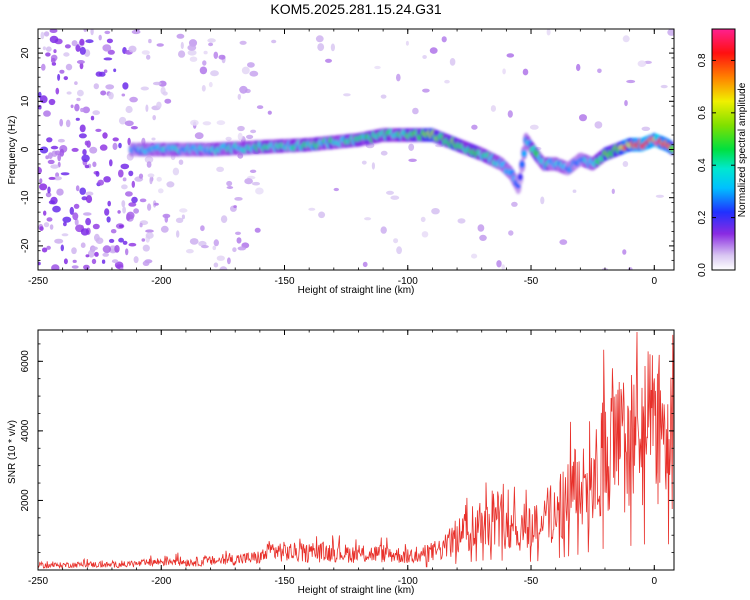  Describe the element at coordinates (723, 149) in the screenshot. I see `colorbar-gradient` at that location.